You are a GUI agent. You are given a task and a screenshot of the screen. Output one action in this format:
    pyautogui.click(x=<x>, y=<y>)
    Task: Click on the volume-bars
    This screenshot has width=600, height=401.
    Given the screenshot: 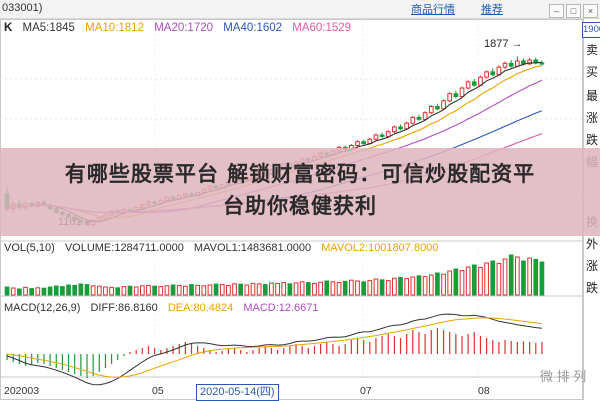 What is the action you would take?
    pyautogui.click(x=274, y=275)
    